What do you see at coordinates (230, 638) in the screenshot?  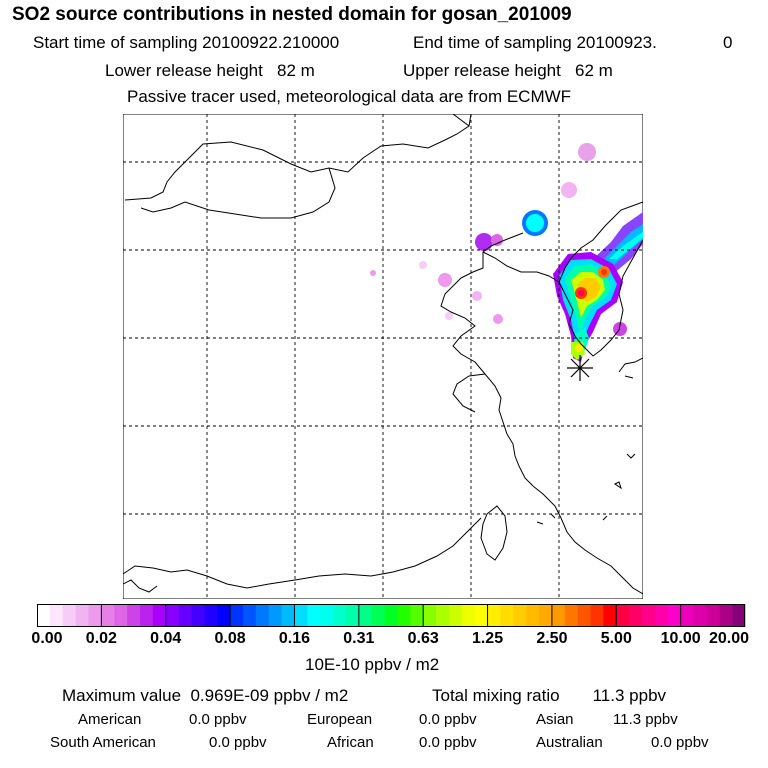 I see `colorbar-tick-label: 0.08` at bounding box center [230, 638].